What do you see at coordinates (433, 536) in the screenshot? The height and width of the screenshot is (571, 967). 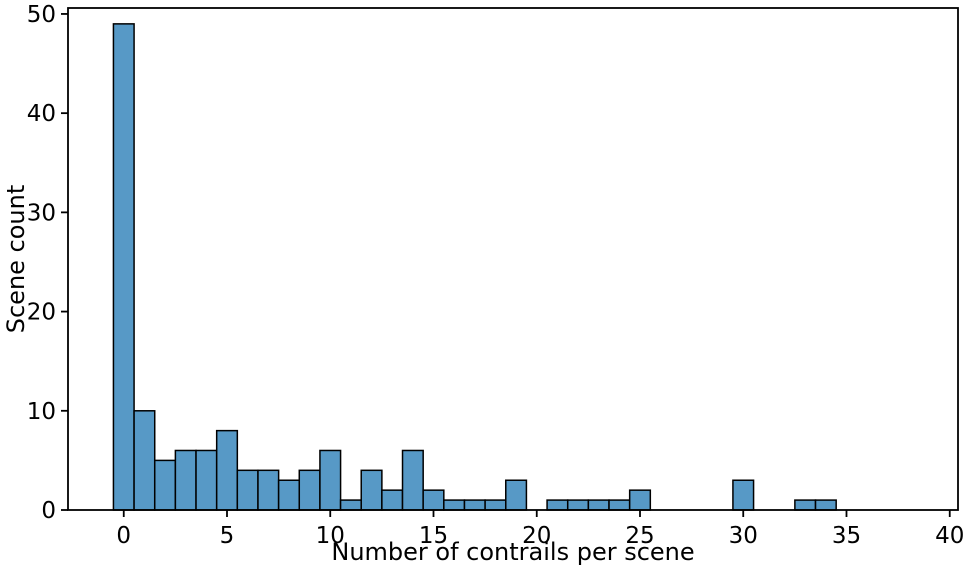 I see `x-tick-label: 15` at bounding box center [433, 536].